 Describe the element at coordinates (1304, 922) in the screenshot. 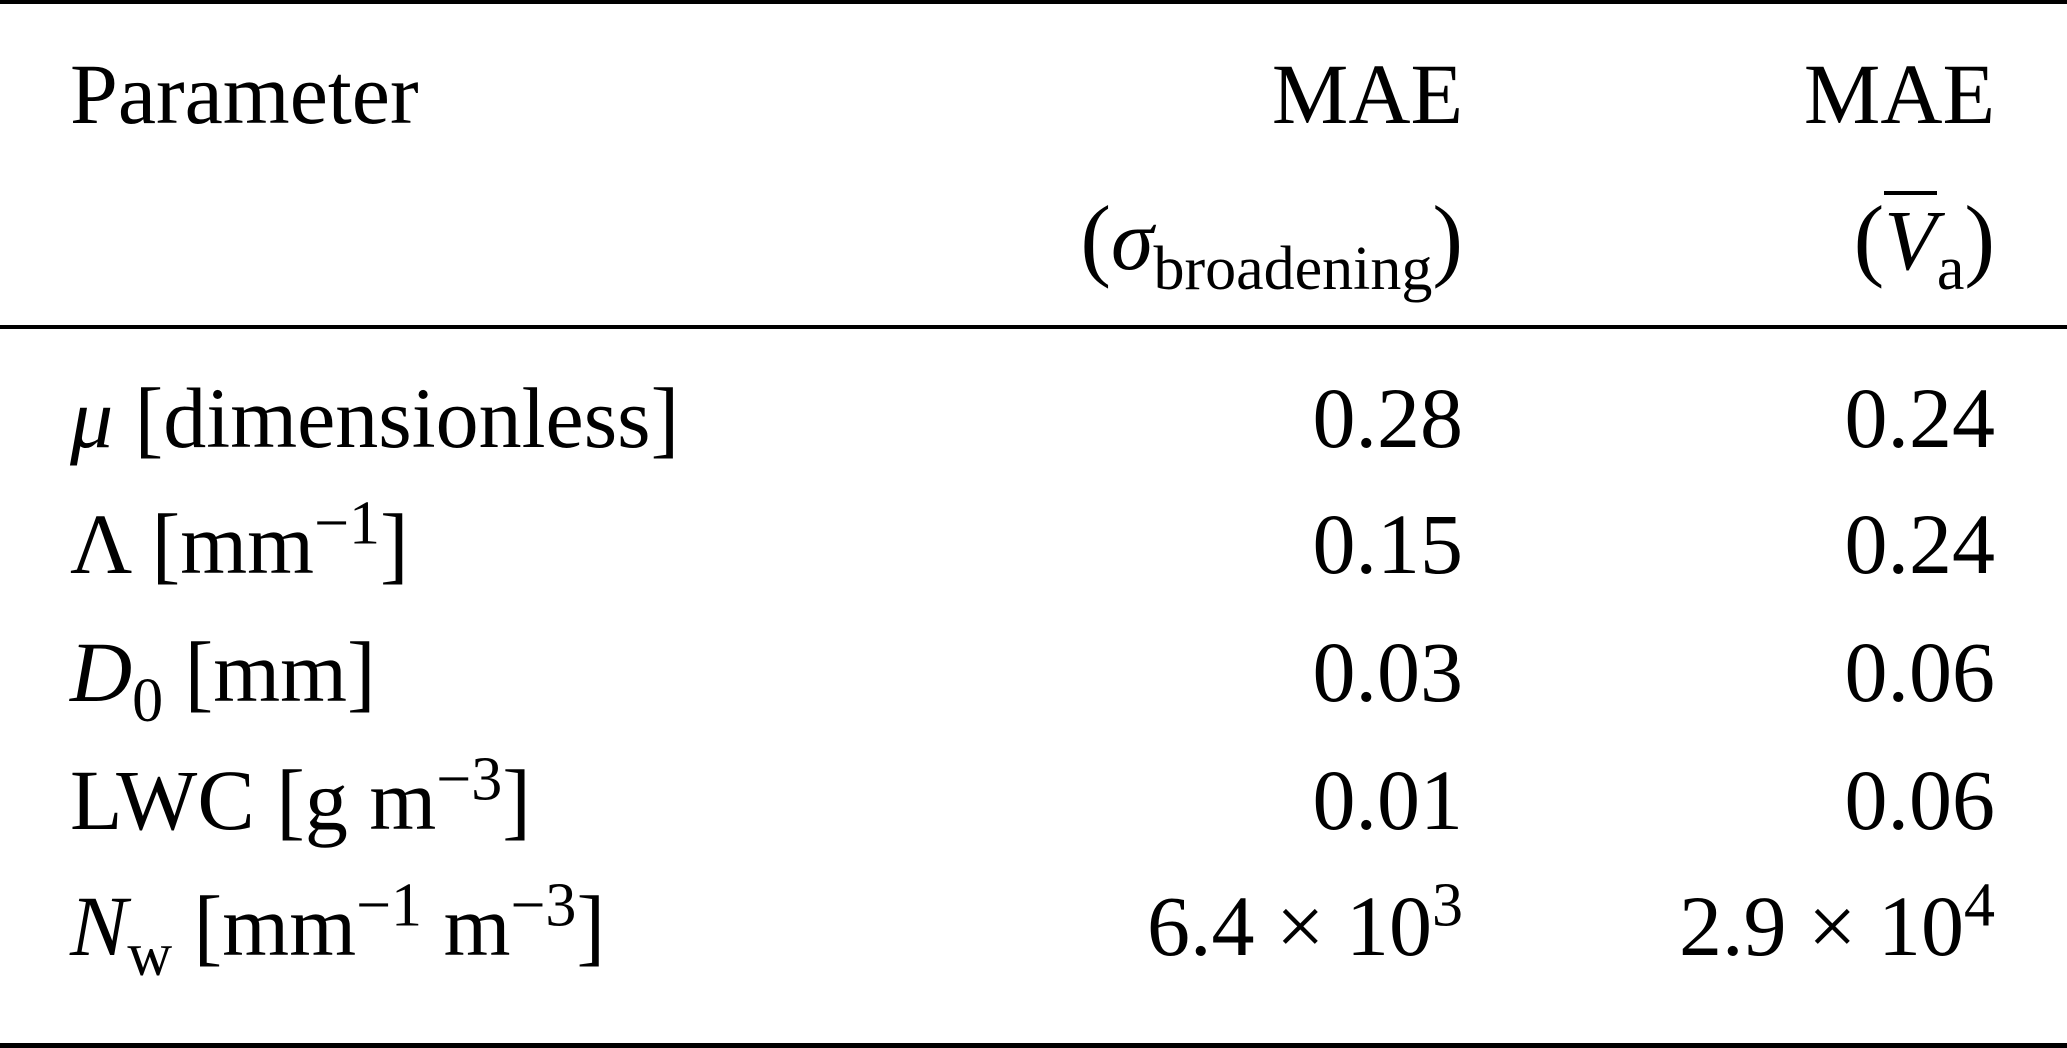

I see `nw-mae-broadening: 6.4 × 10³` at that location.